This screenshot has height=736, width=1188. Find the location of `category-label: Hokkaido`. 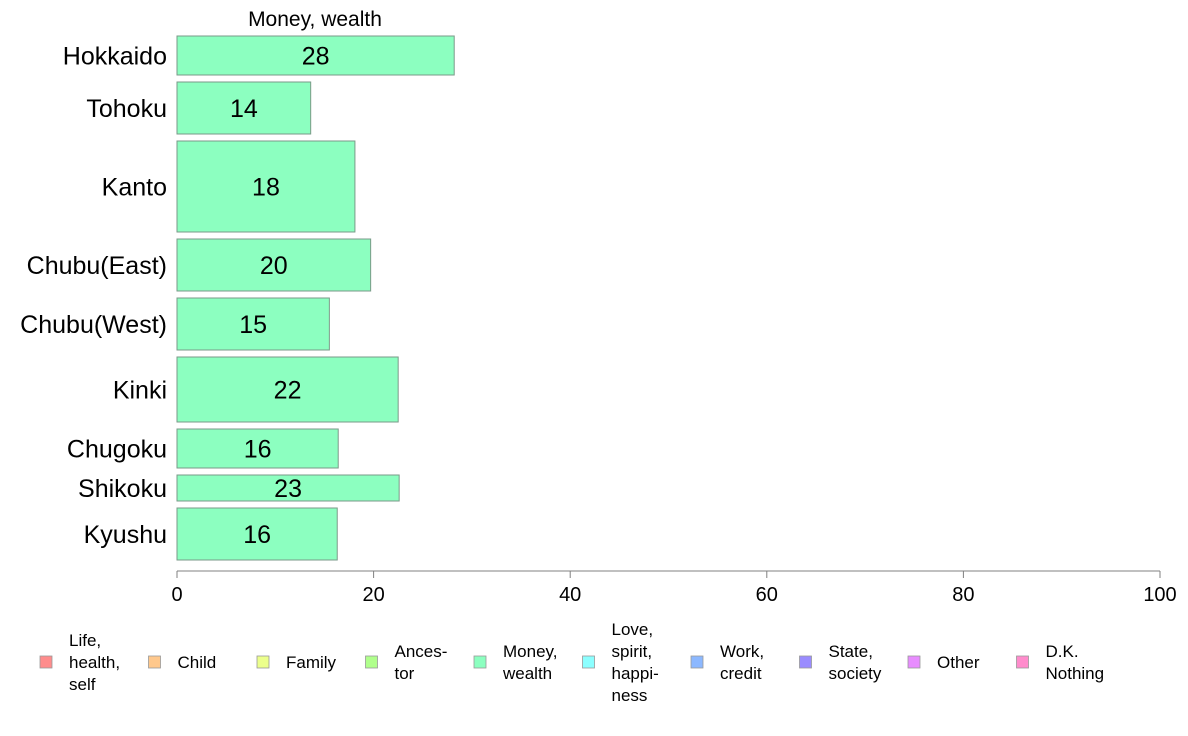

category-label: Hokkaido is located at coordinates (115, 57).